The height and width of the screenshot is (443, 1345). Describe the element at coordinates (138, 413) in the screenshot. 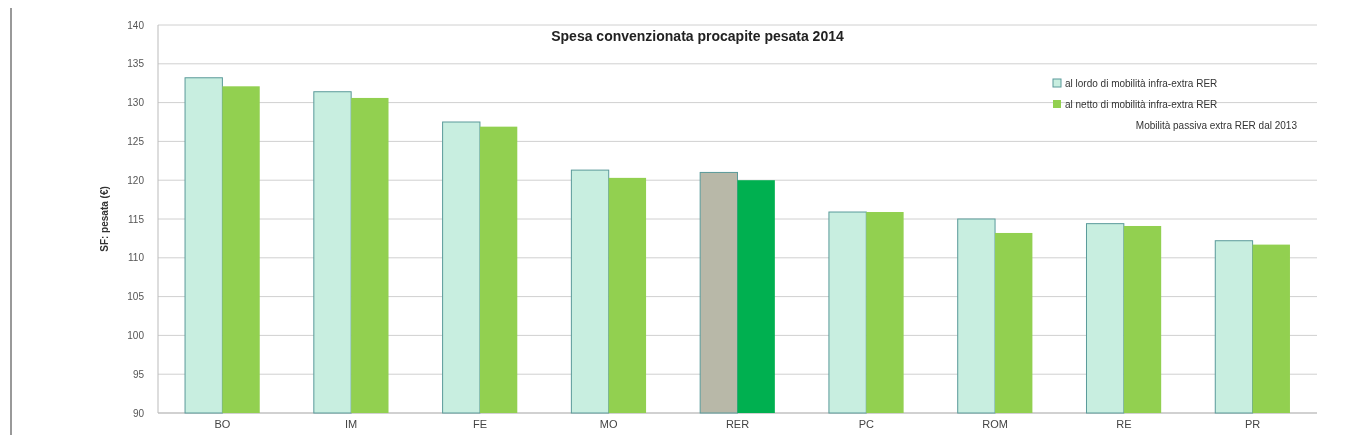

I see `y-tick-label: 90` at that location.